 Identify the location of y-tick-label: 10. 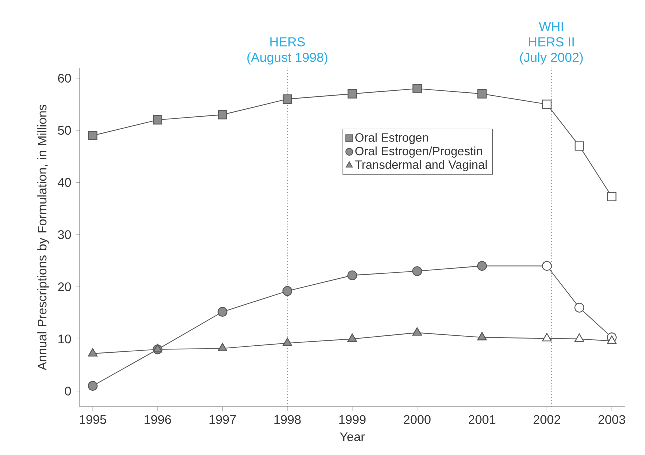
(65, 339).